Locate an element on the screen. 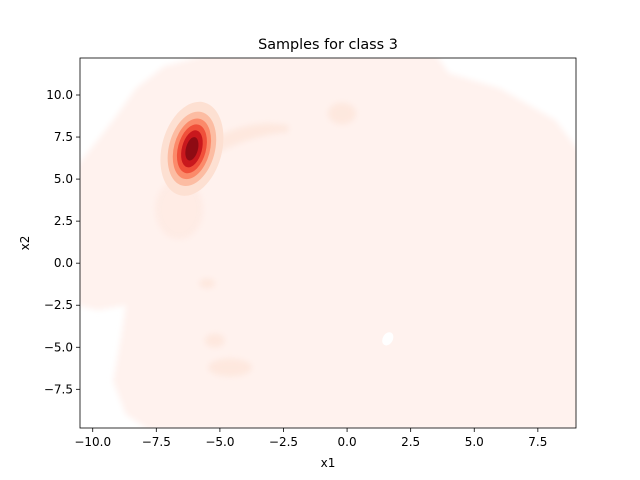 This screenshot has width=640, height=480. y-axis-label: x2 is located at coordinates (25, 243).